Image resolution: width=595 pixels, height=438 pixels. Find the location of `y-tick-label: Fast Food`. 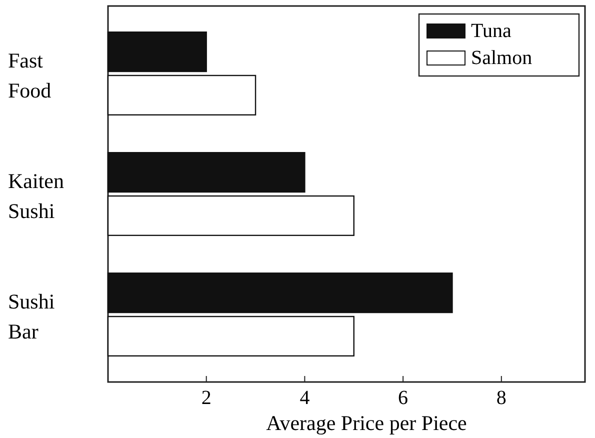

y-tick-label: Fast Food is located at coordinates (30, 75).